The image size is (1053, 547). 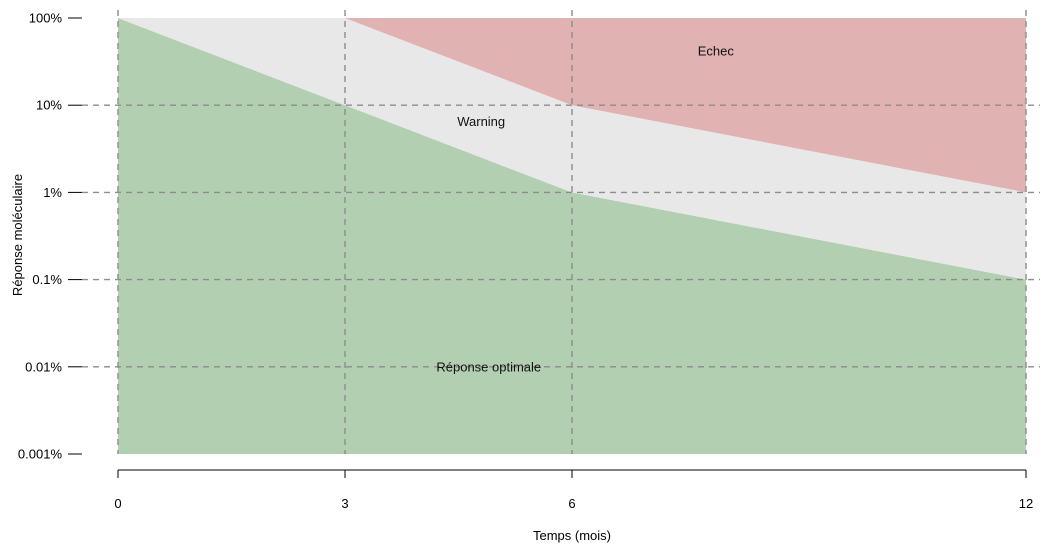 I want to click on x-tick-label-1: 3, so click(x=344, y=503).